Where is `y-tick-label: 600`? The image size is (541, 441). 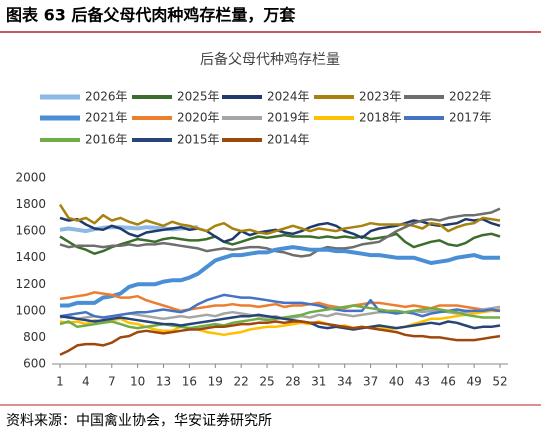
y-tick-label: 600 is located at coordinates (34, 364).